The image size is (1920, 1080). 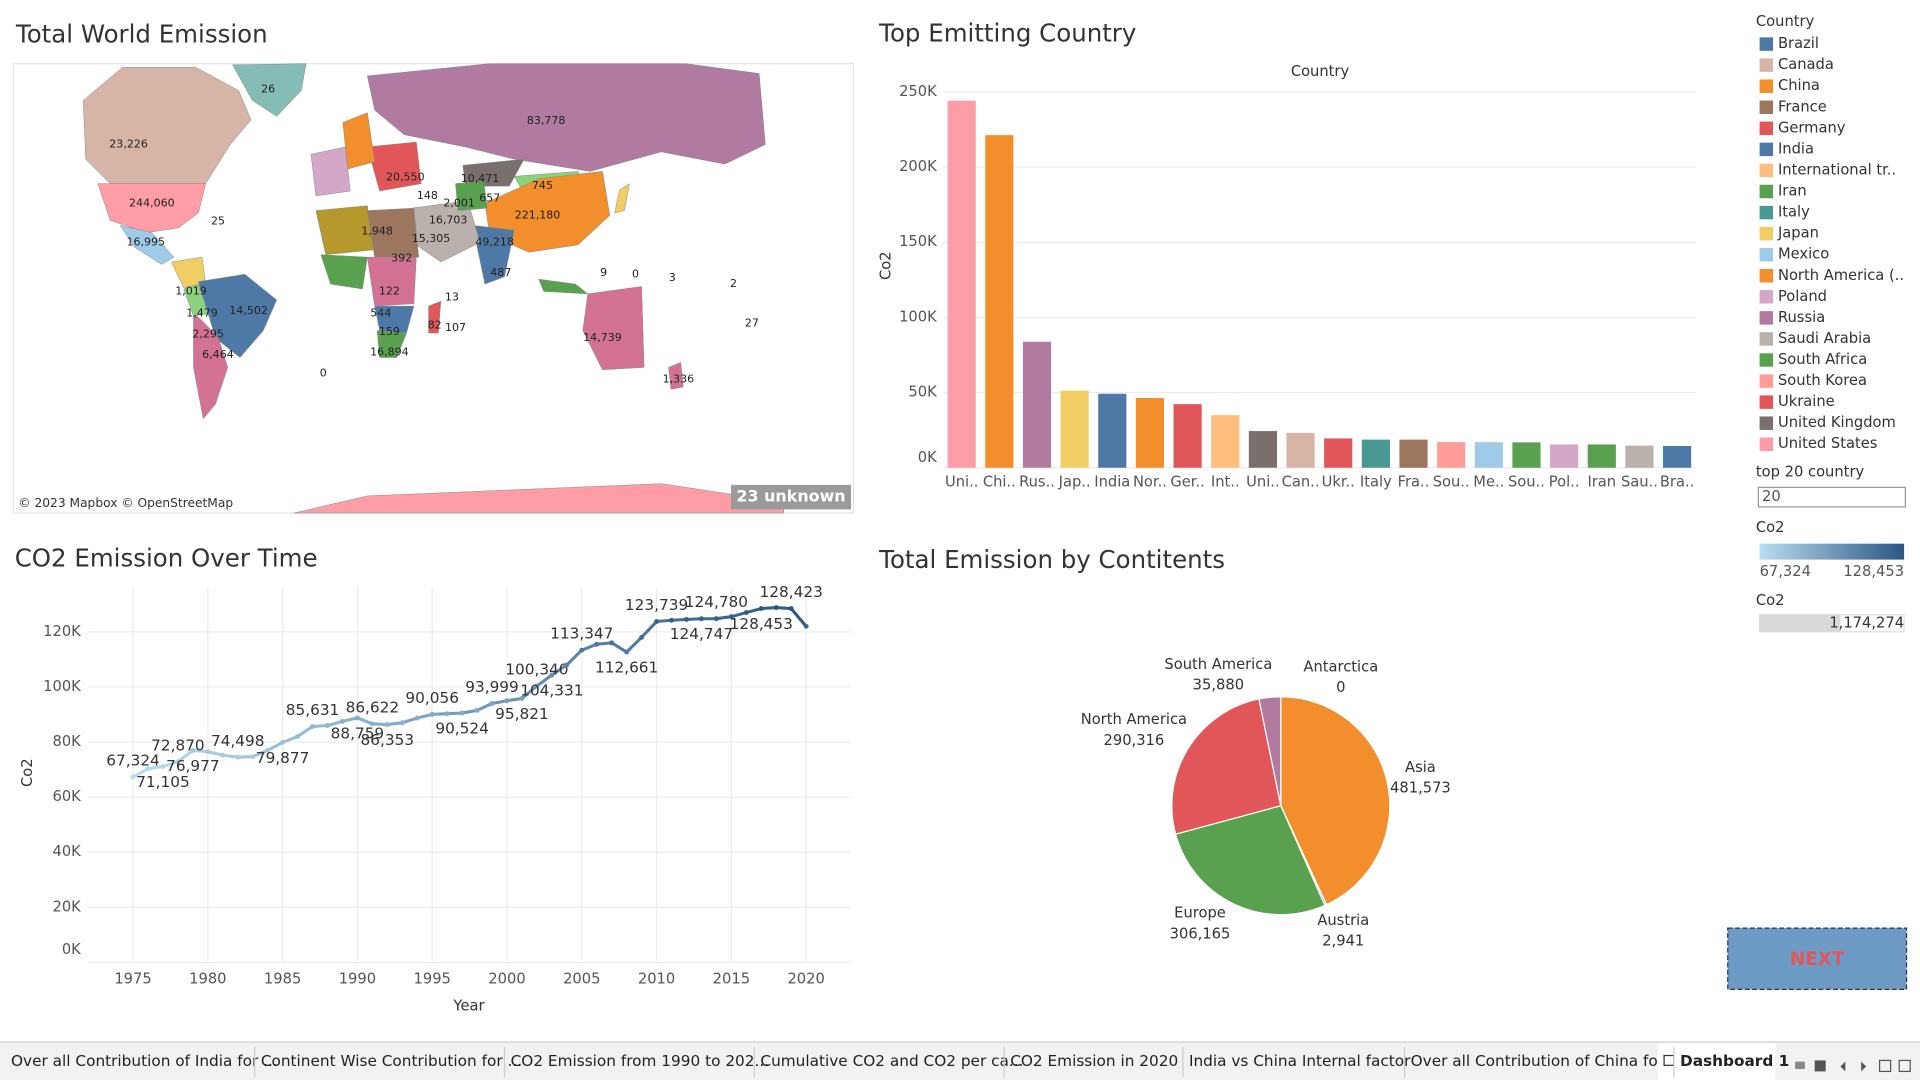 I want to click on legend-label: Iran, so click(x=1792, y=191).